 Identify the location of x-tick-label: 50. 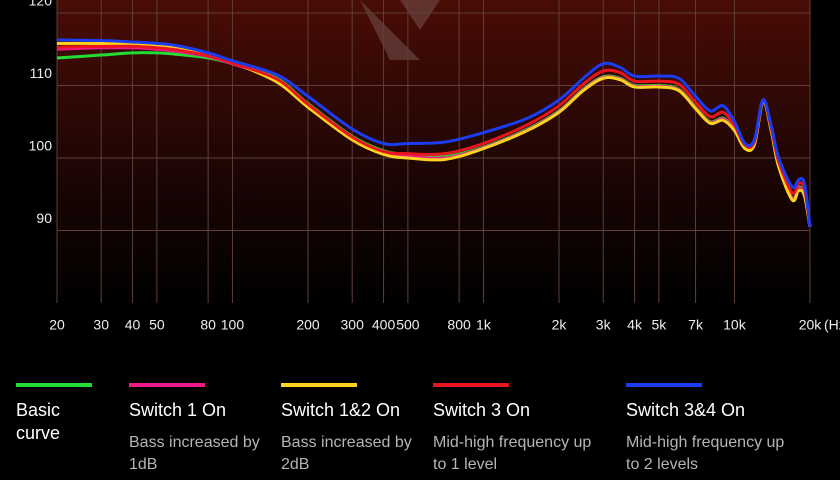
(157, 325).